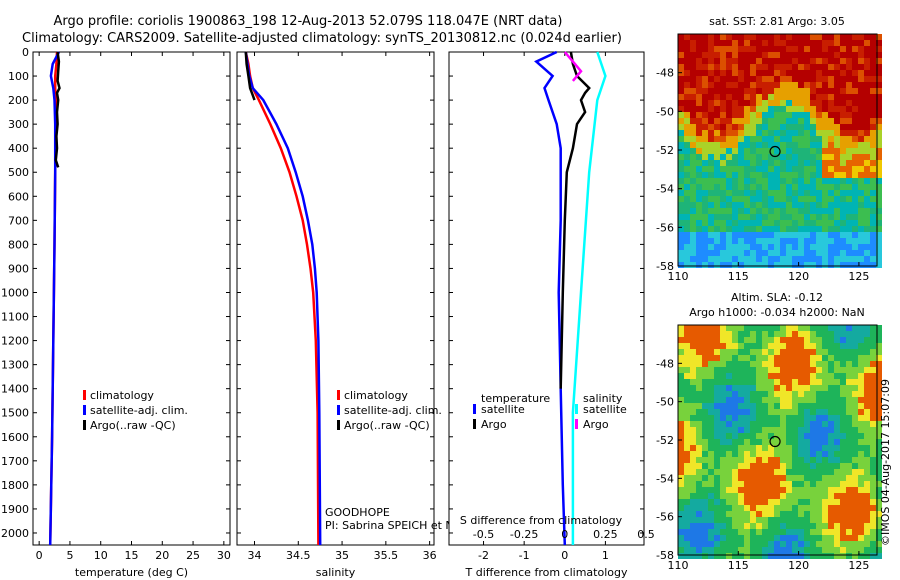 The height and width of the screenshot is (580, 900). Describe the element at coordinates (665, 363) in the screenshot. I see `map-y-tick-label: -48` at that location.